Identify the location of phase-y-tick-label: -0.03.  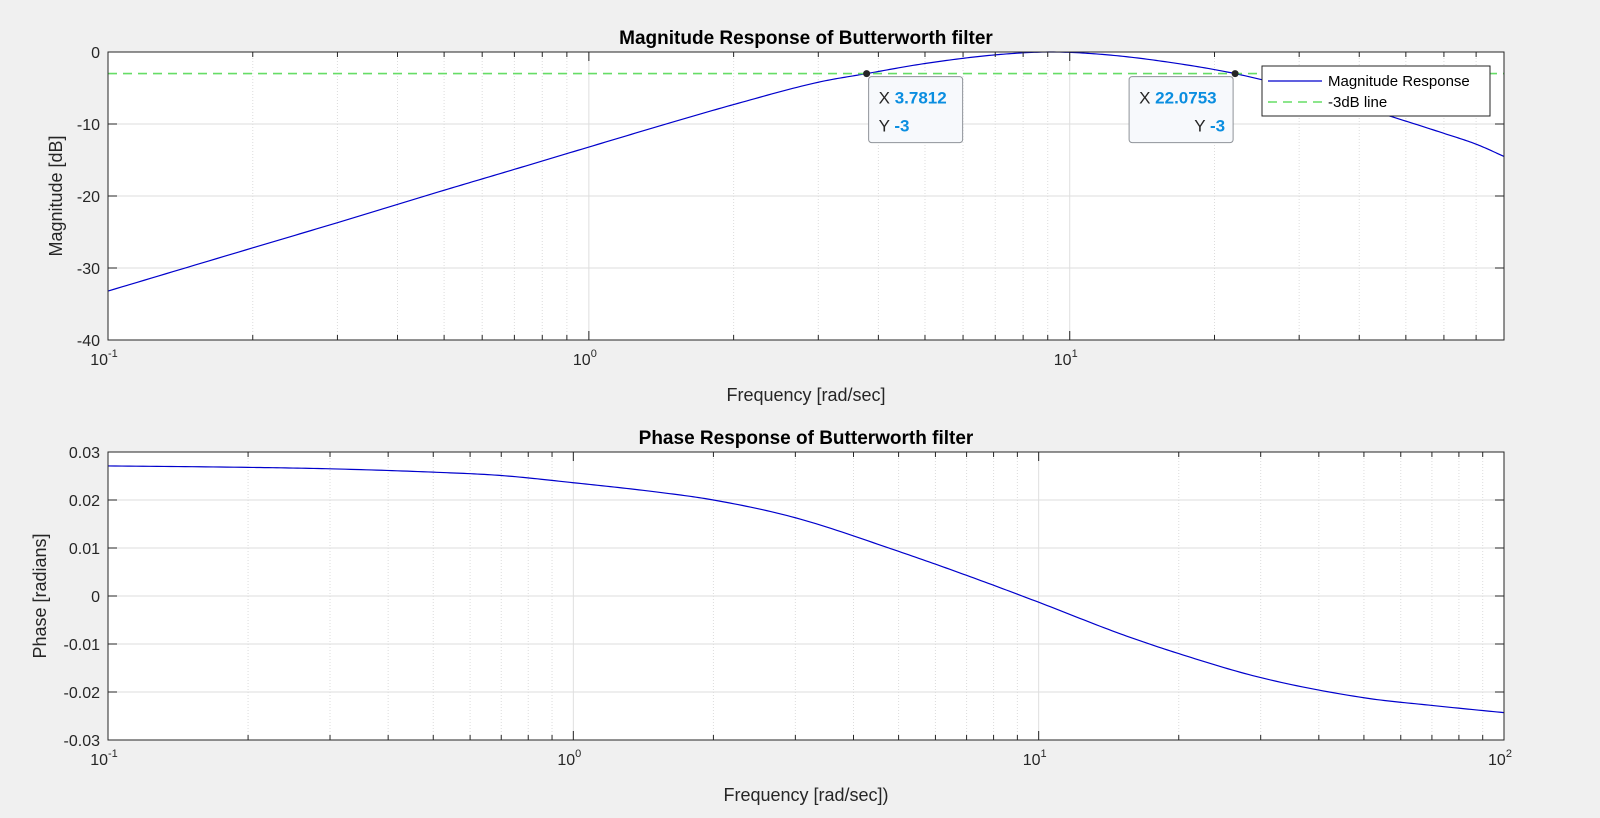
(82, 741).